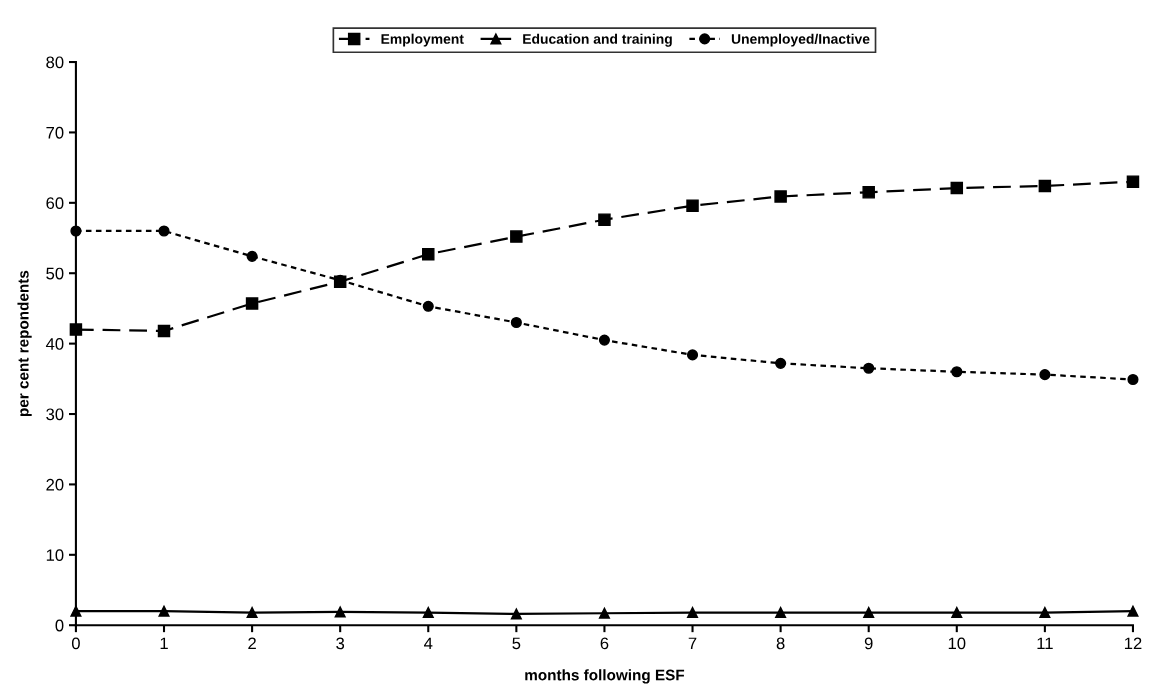 The width and height of the screenshot is (1168, 697). Describe the element at coordinates (1045, 643) in the screenshot. I see `x-tick-label: 11` at that location.